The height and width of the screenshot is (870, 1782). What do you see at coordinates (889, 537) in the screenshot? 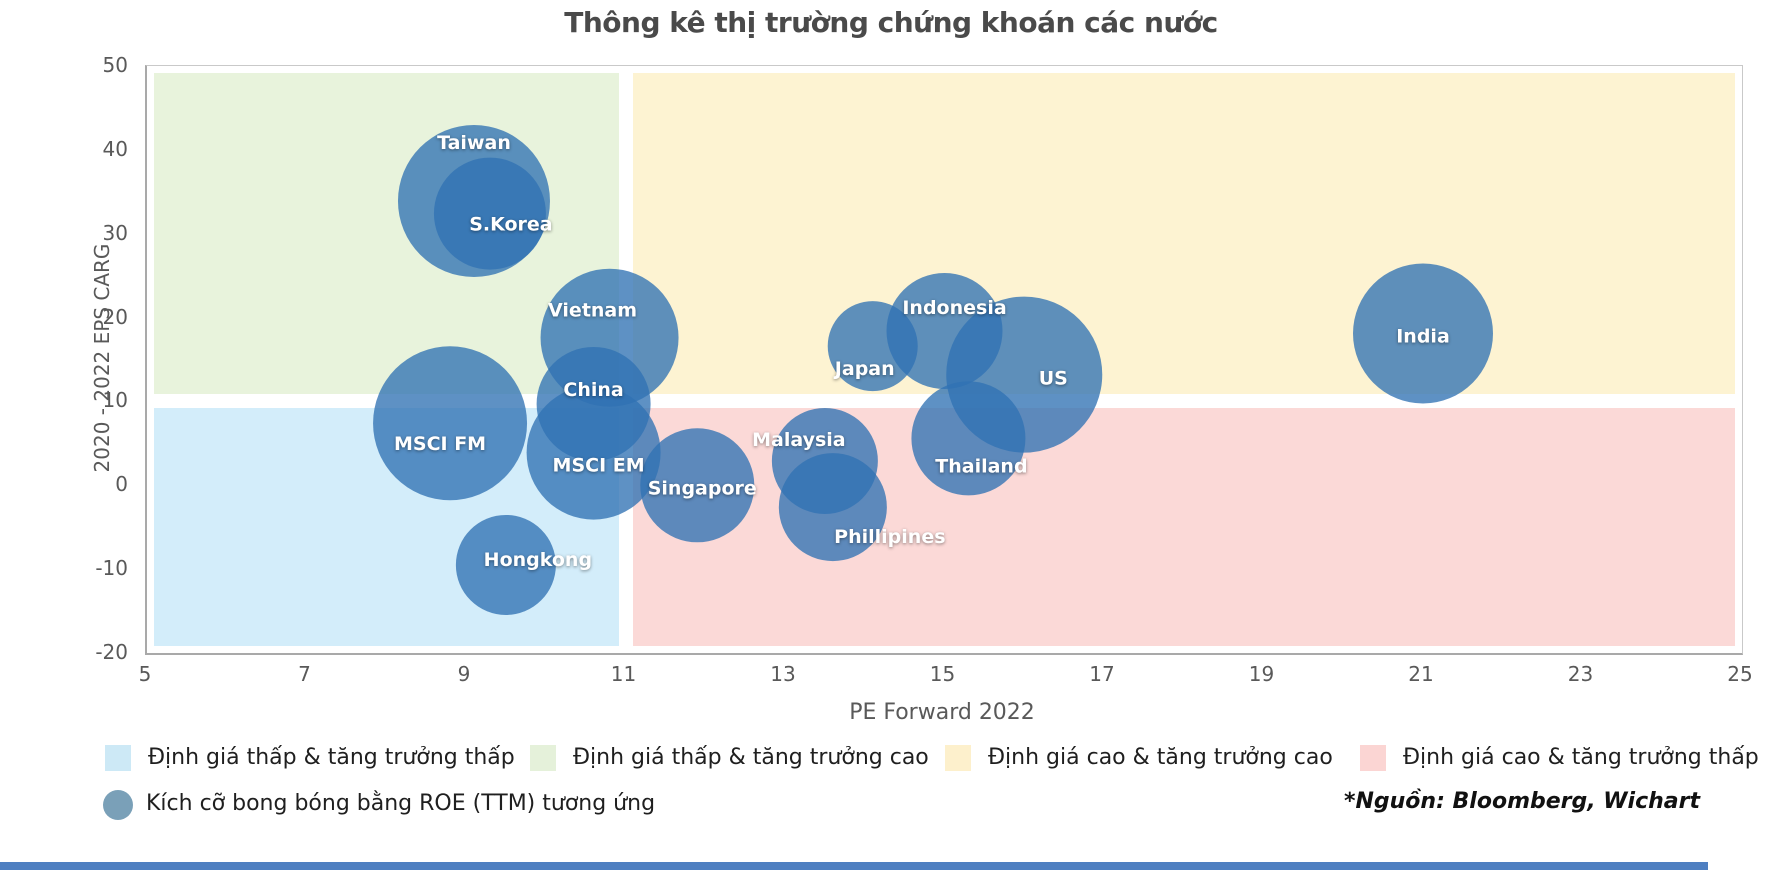
I see `bubble-label-phillipines: Phillipines` at bounding box center [889, 537].